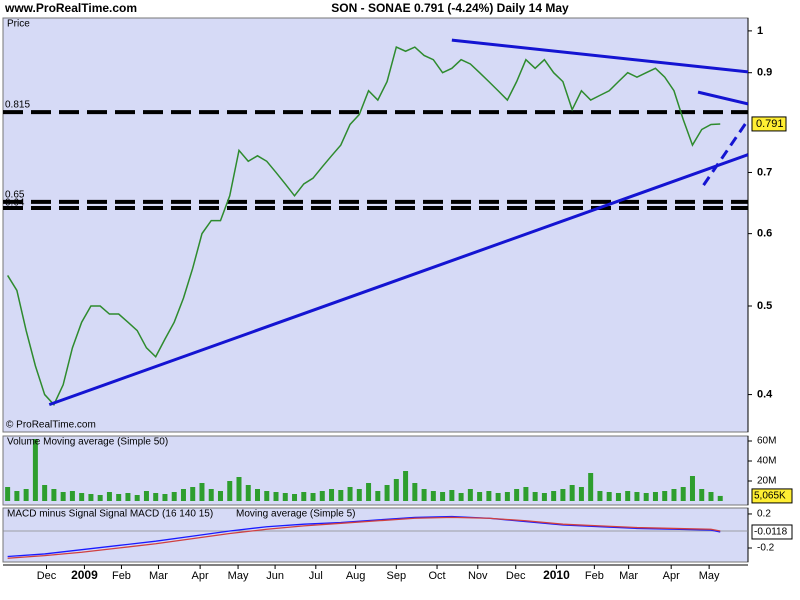 The height and width of the screenshot is (600, 800). I want to click on x-tick-label: 2010, so click(556, 575).